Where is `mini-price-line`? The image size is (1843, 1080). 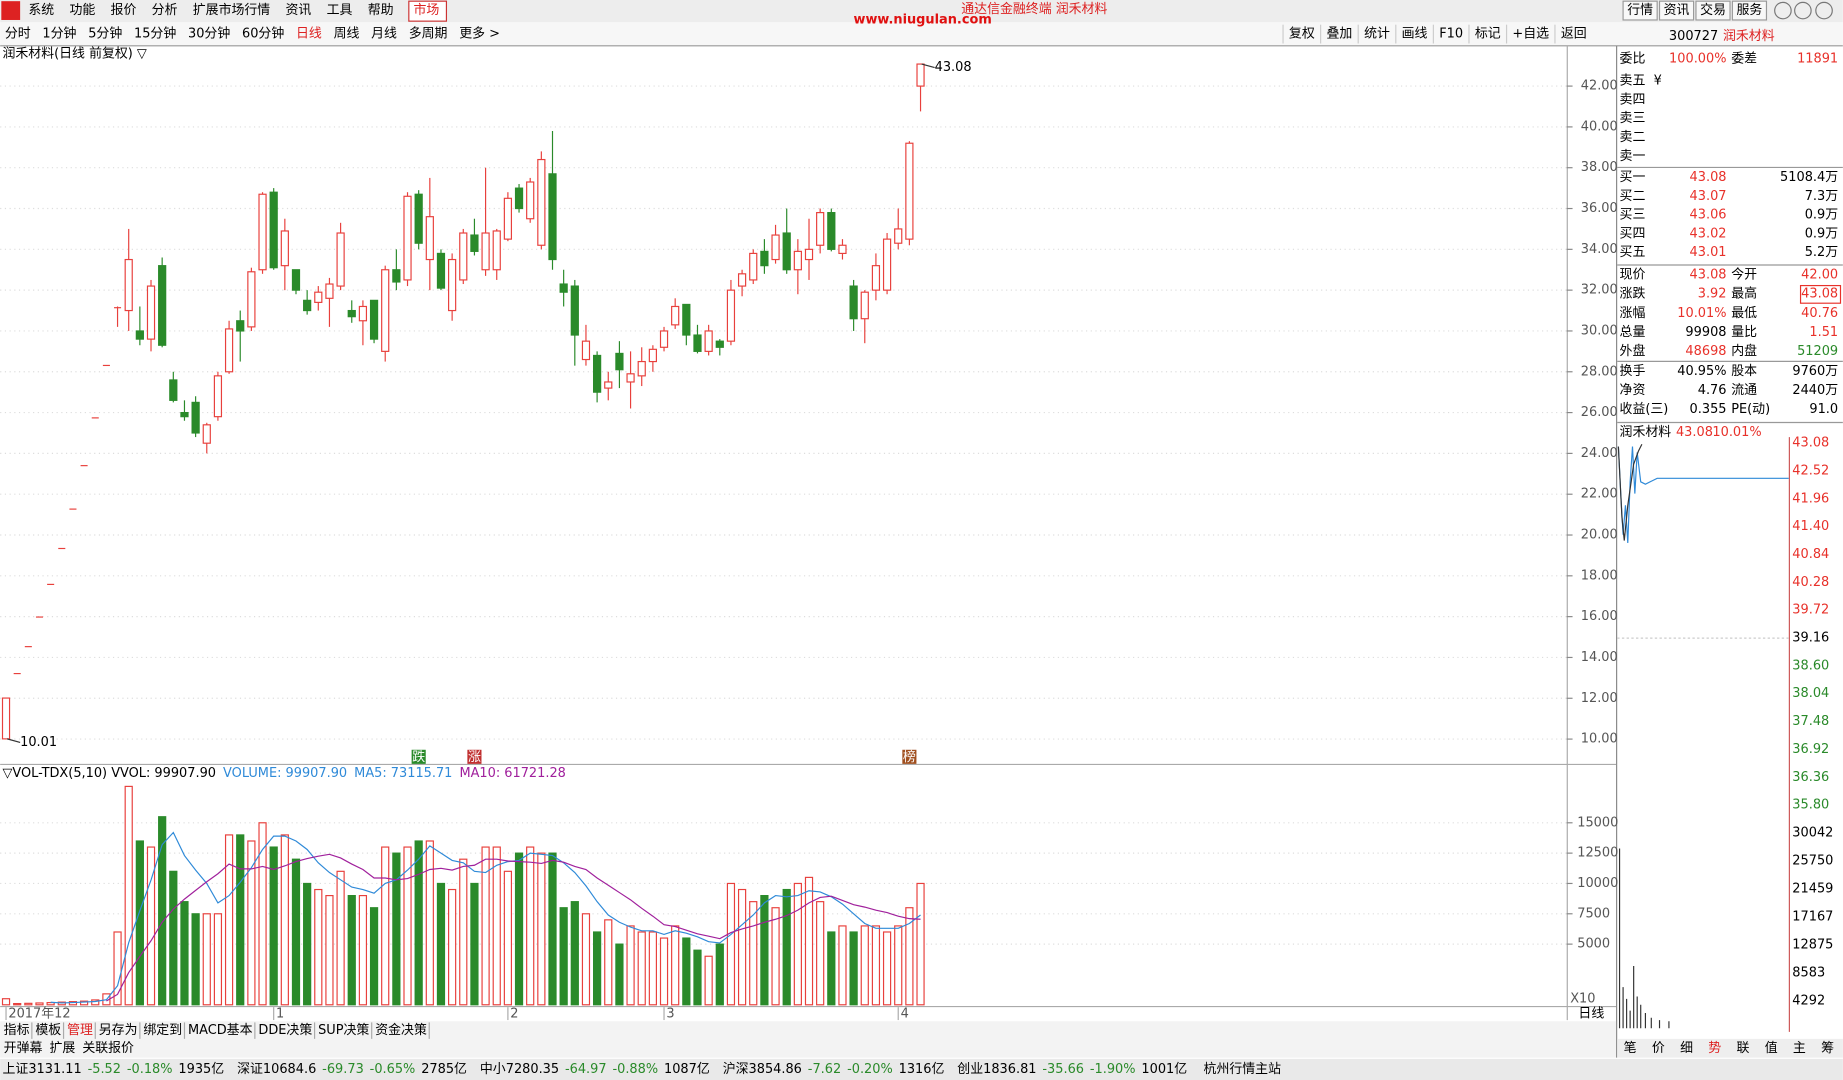 mini-price-line is located at coordinates (1703, 494).